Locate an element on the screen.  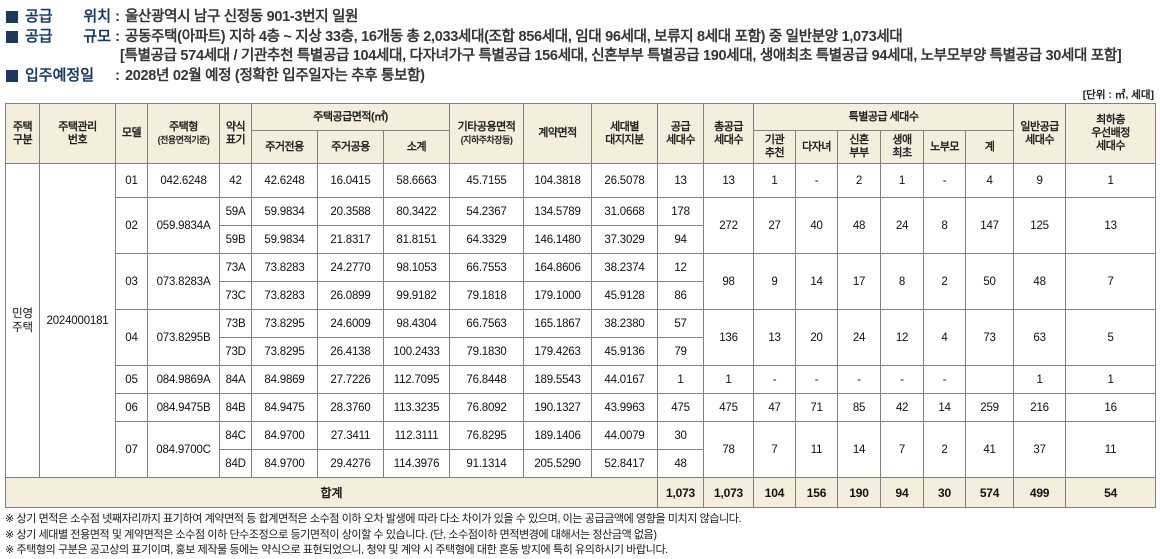
table-cell: 5 is located at coordinates (1111, 337).